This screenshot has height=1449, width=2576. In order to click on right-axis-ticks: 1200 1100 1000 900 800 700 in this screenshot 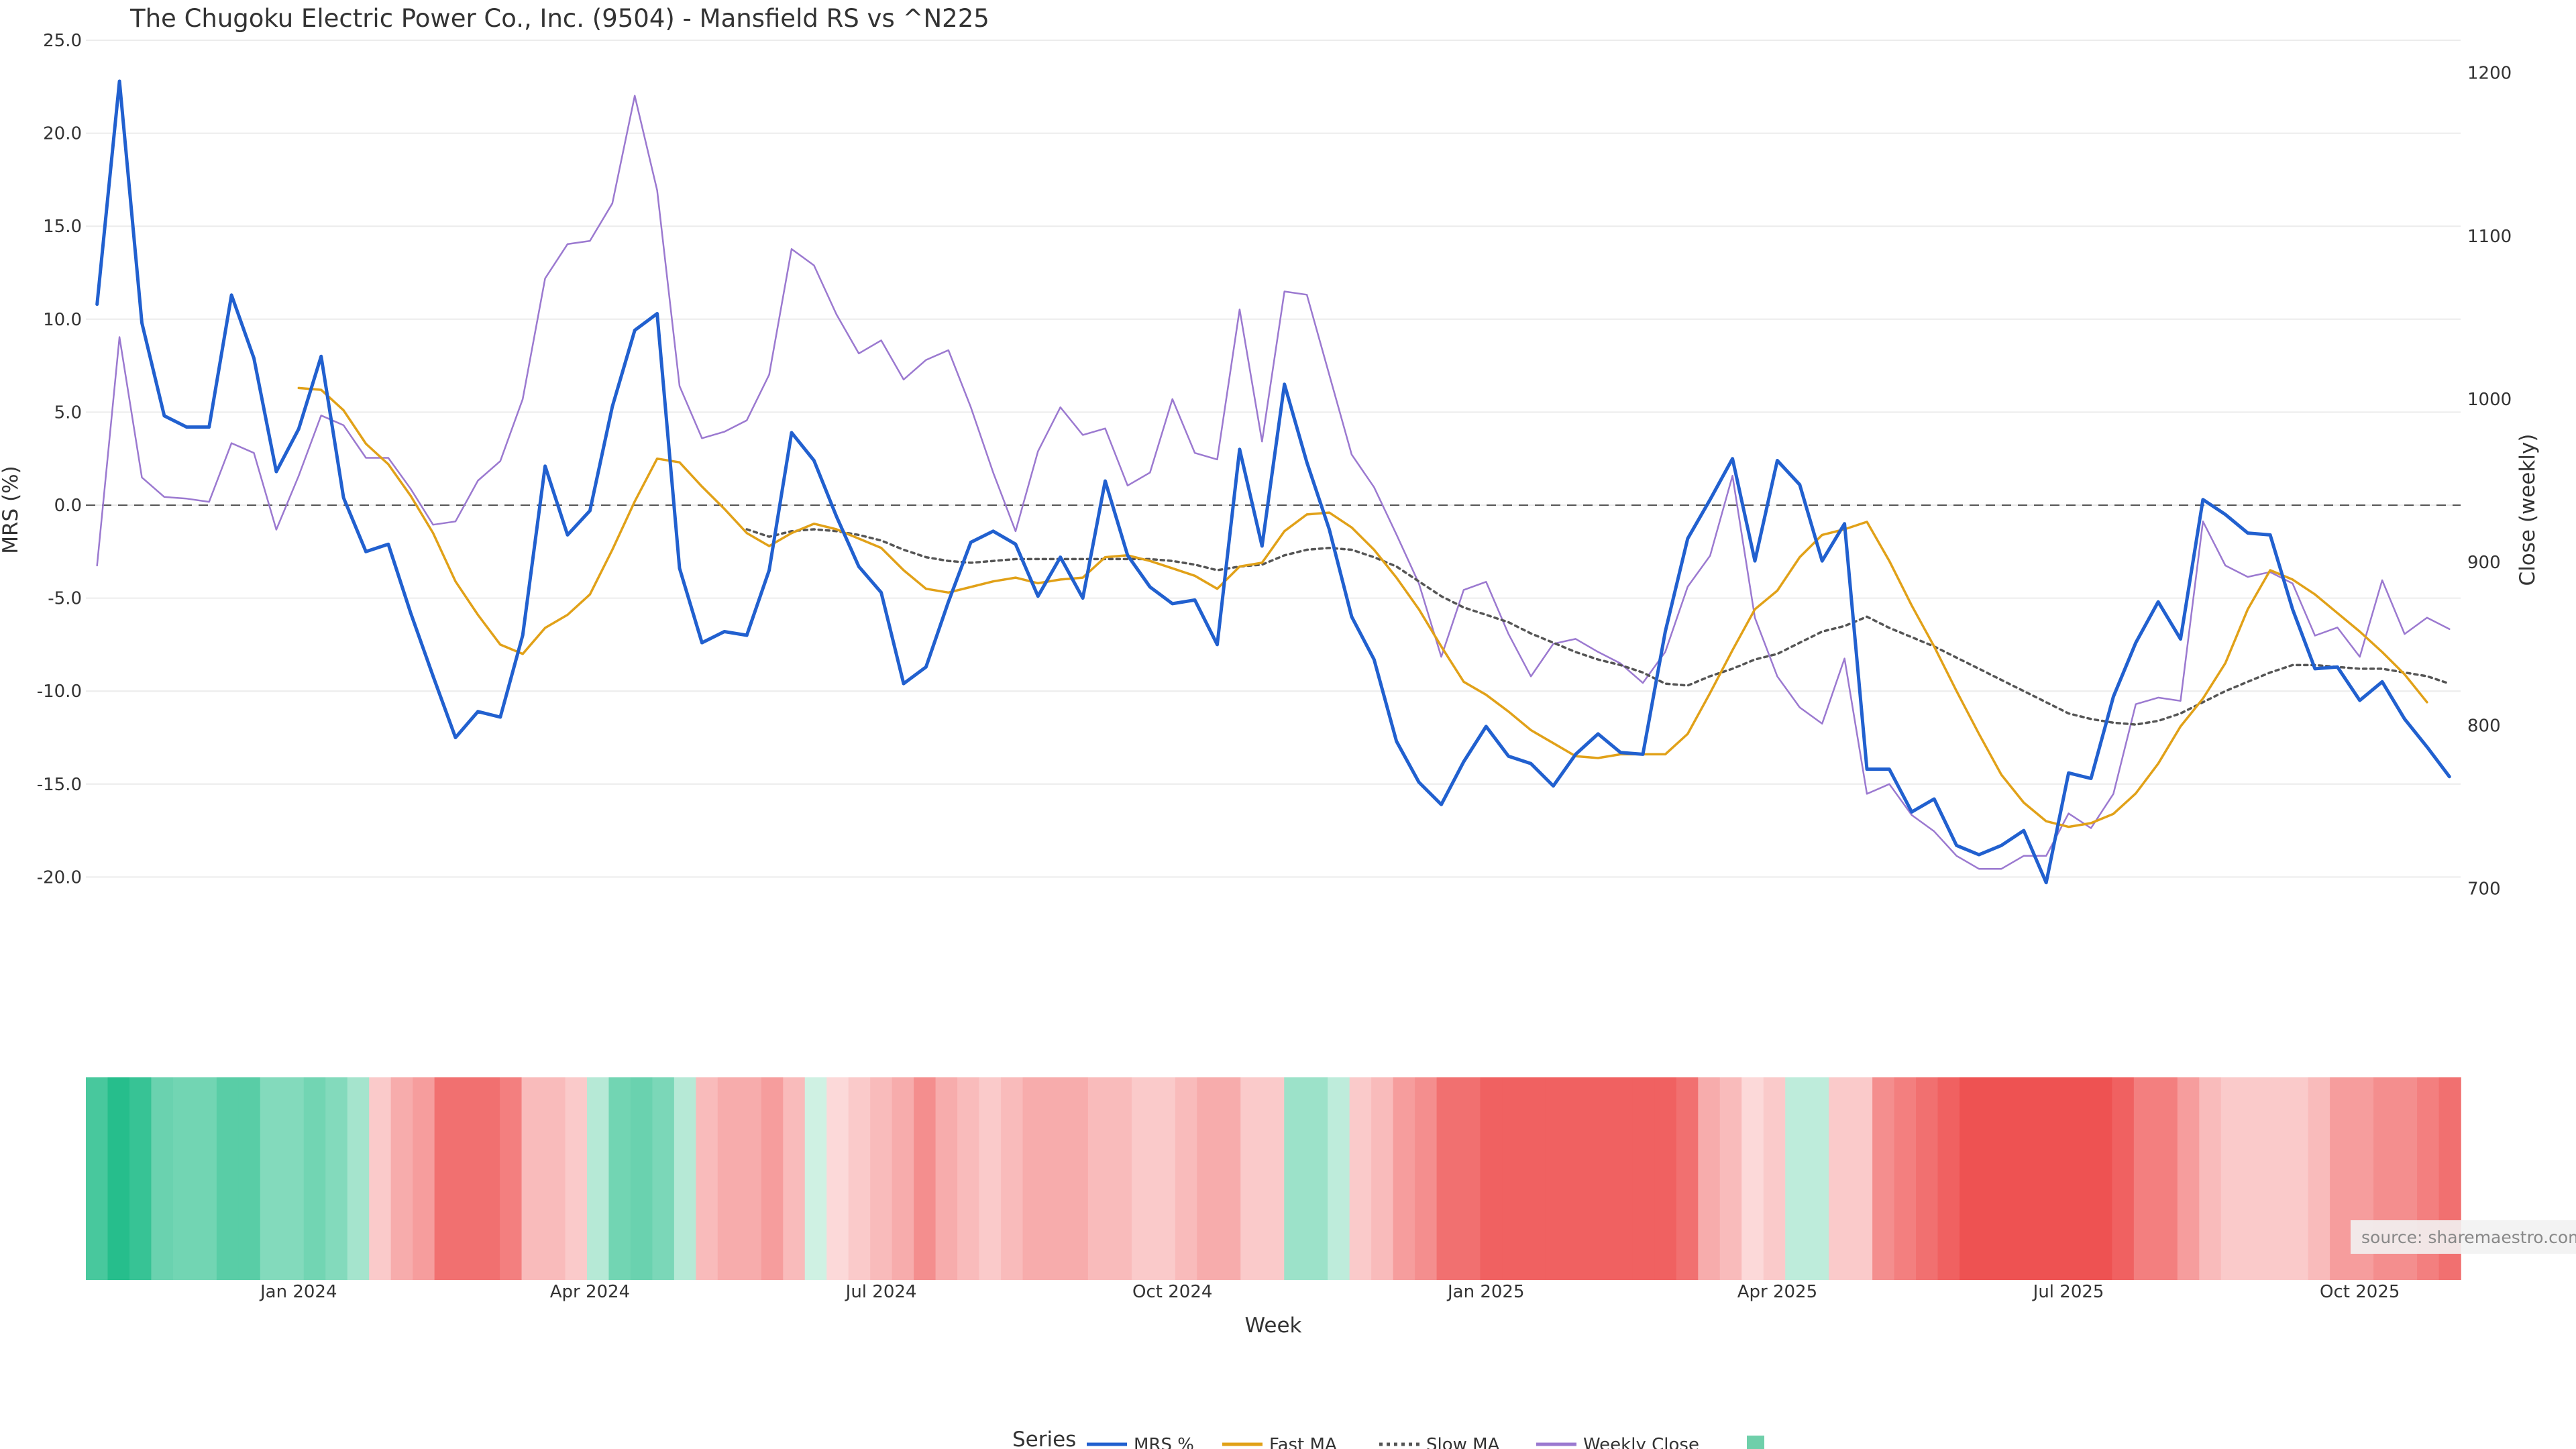, I will do `click(2489, 482)`.